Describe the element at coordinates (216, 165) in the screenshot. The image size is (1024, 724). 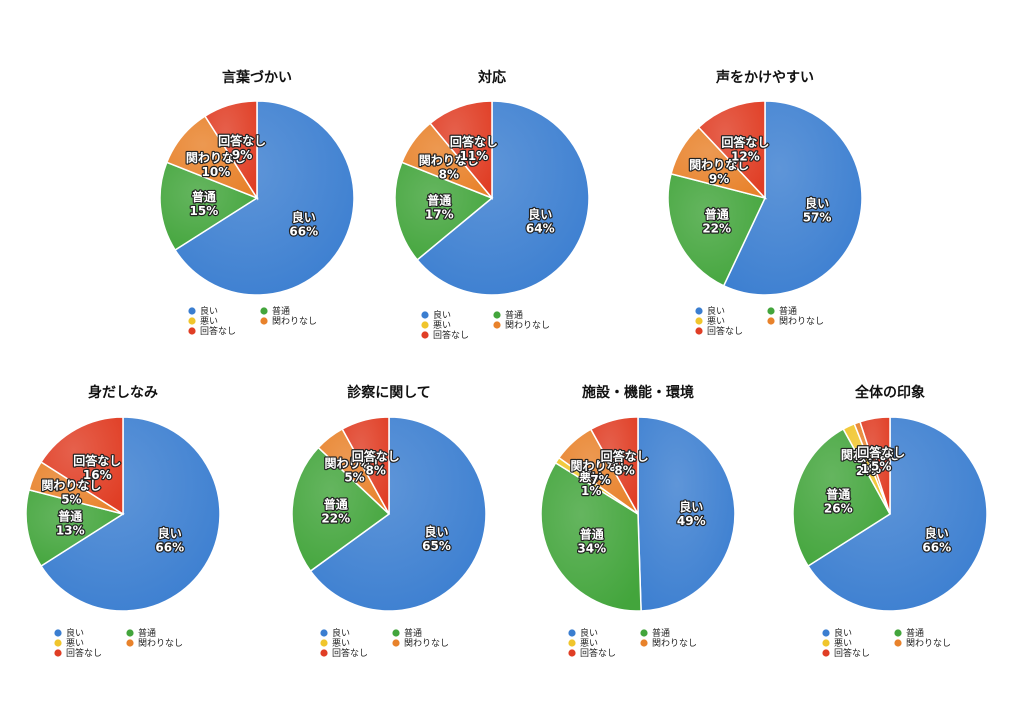
I see `slice-label-not-involved: 関わりなし 10%` at that location.